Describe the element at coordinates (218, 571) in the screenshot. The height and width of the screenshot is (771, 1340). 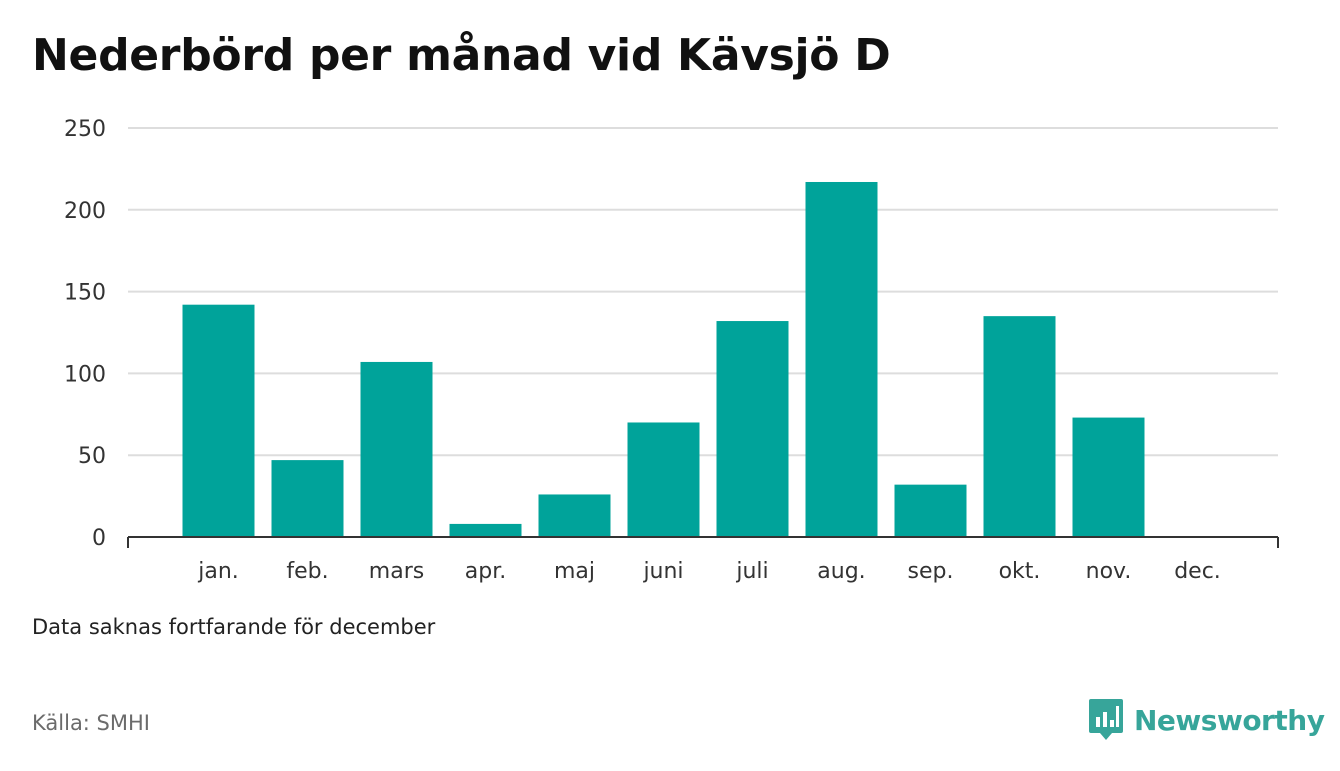
I see `x-tick-label: jan.` at that location.